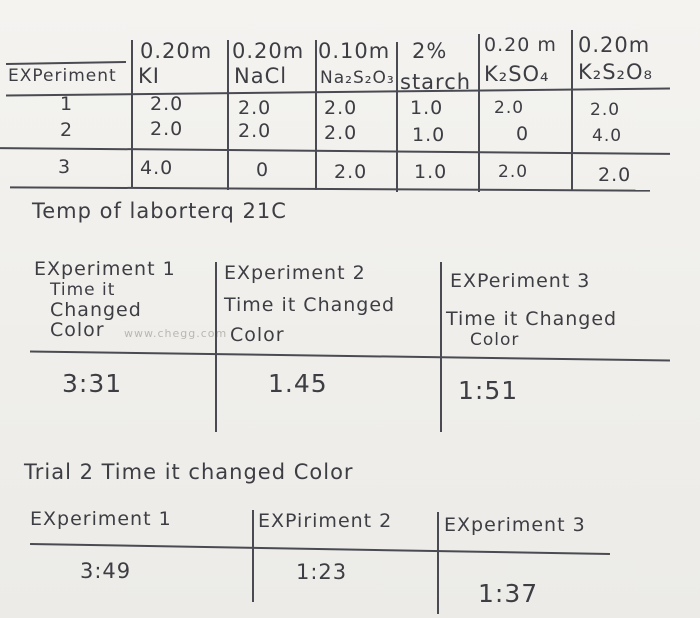  I want to click on row3-starch: 1.0, so click(431, 172).